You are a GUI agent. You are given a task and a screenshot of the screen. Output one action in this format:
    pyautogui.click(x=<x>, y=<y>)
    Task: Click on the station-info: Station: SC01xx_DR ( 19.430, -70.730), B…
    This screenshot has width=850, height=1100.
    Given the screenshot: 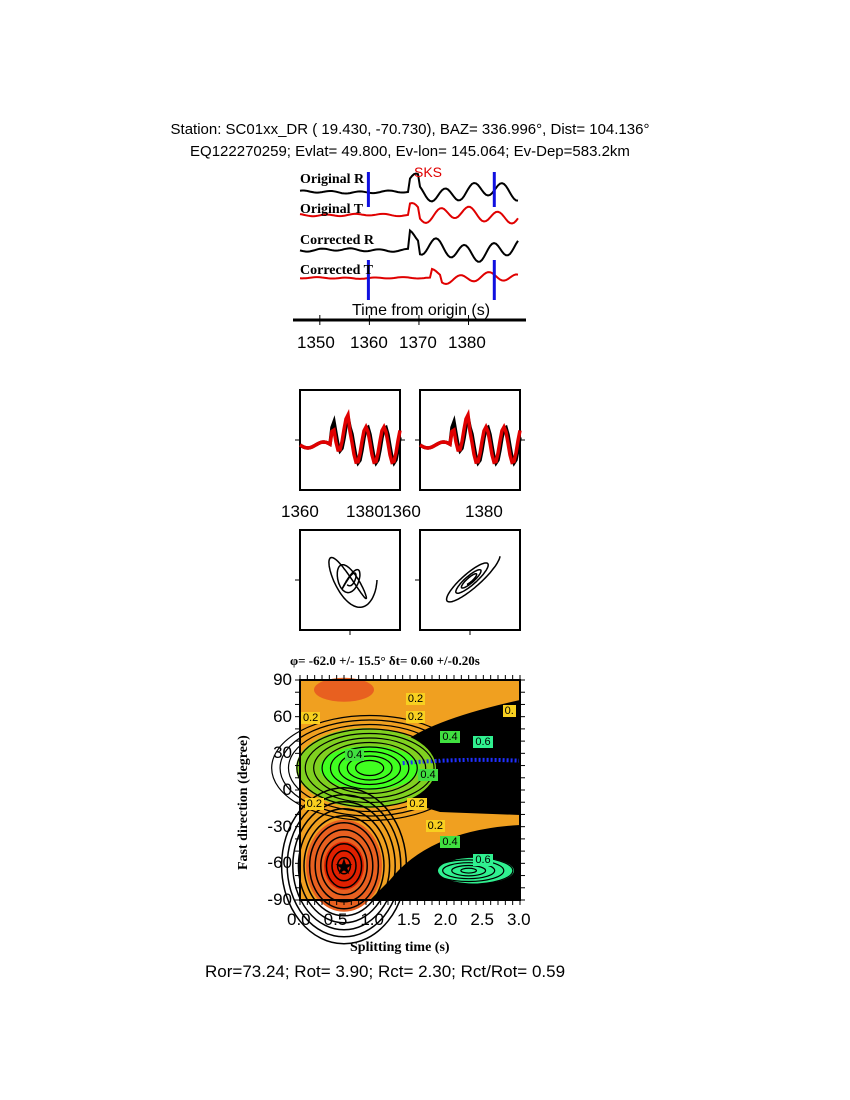 What is the action you would take?
    pyautogui.click(x=410, y=129)
    